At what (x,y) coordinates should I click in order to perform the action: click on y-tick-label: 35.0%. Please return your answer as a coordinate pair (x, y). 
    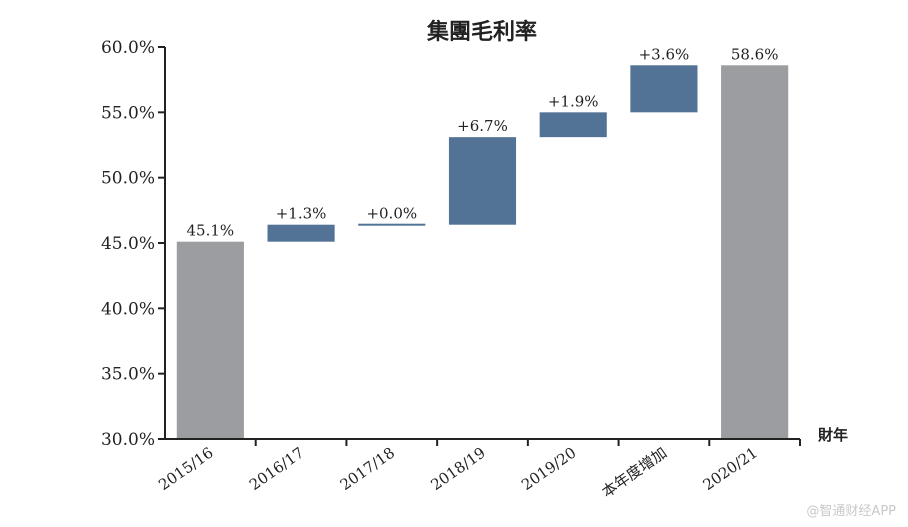
    Looking at the image, I should click on (128, 375).